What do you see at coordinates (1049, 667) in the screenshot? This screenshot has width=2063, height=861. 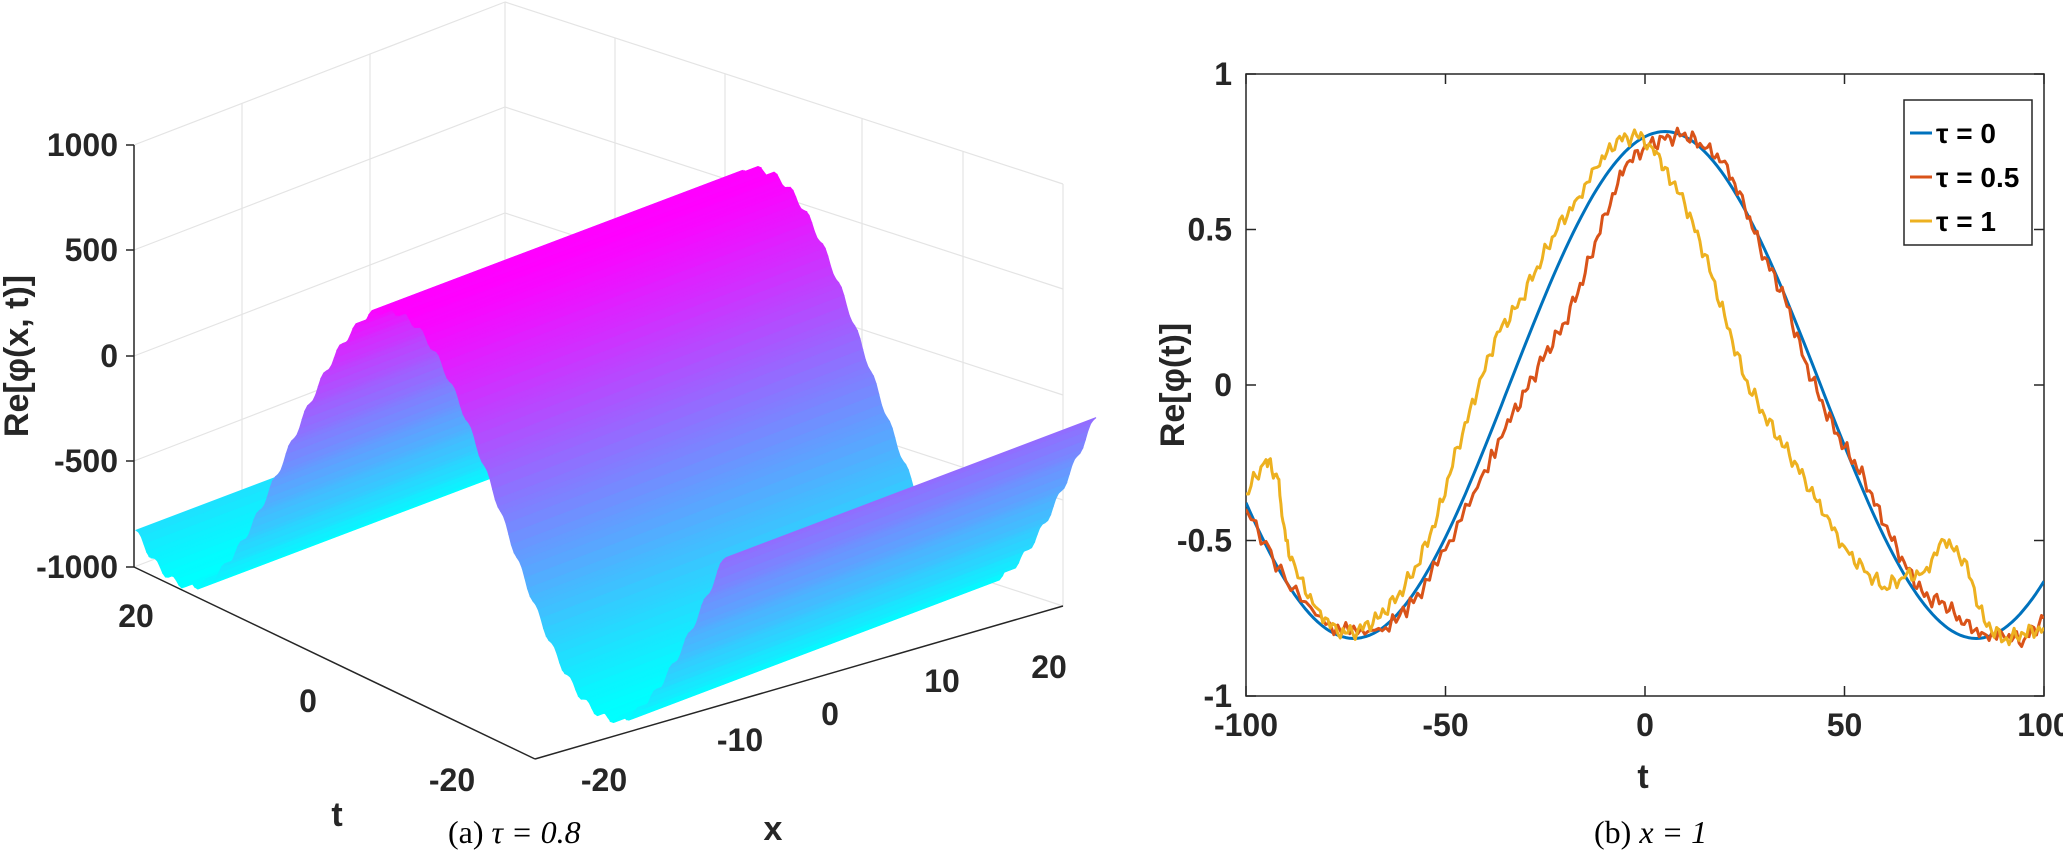 I see `x-tick-label: 20` at bounding box center [1049, 667].